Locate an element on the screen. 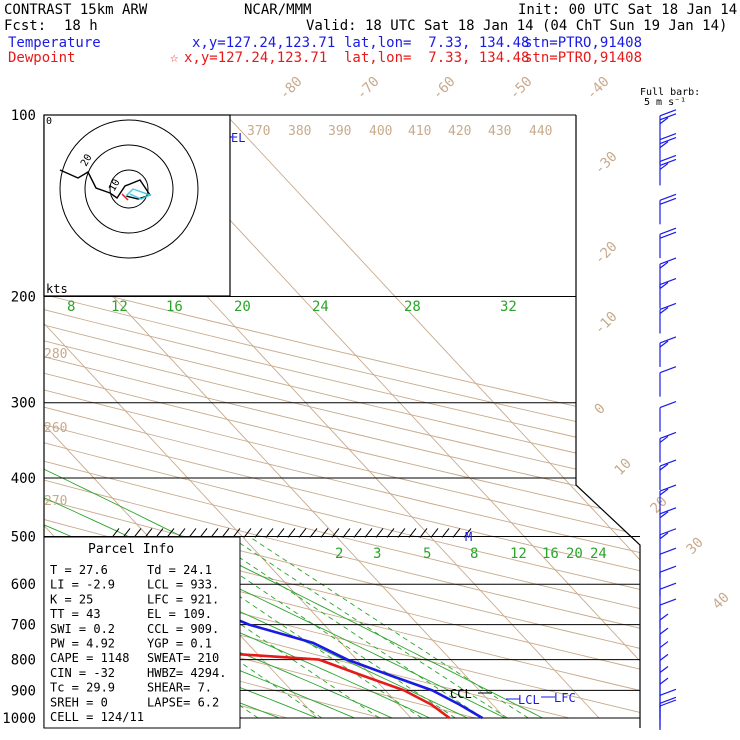 The height and width of the screenshot is (740, 740). mixing-ratio-label: 28 is located at coordinates (412, 307).